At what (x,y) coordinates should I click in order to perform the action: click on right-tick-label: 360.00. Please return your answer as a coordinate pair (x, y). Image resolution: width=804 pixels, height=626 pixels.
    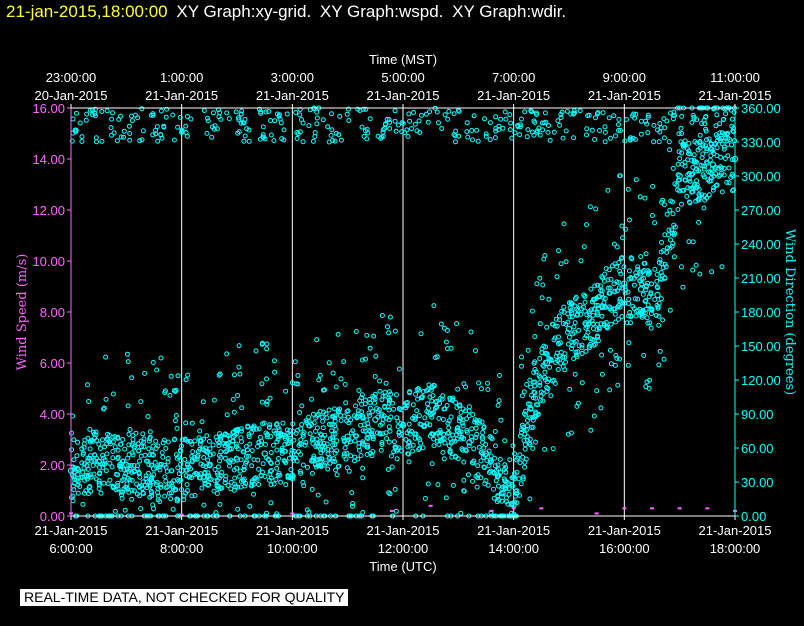
    Looking at the image, I should click on (761, 108).